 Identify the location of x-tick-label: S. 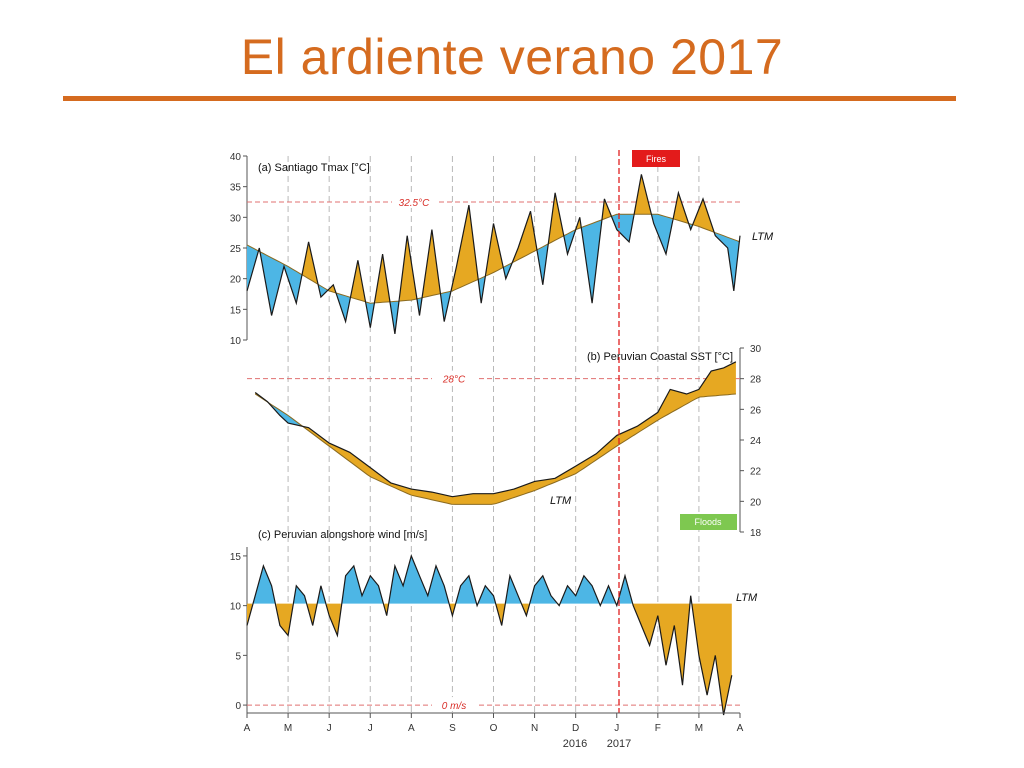
(452, 728).